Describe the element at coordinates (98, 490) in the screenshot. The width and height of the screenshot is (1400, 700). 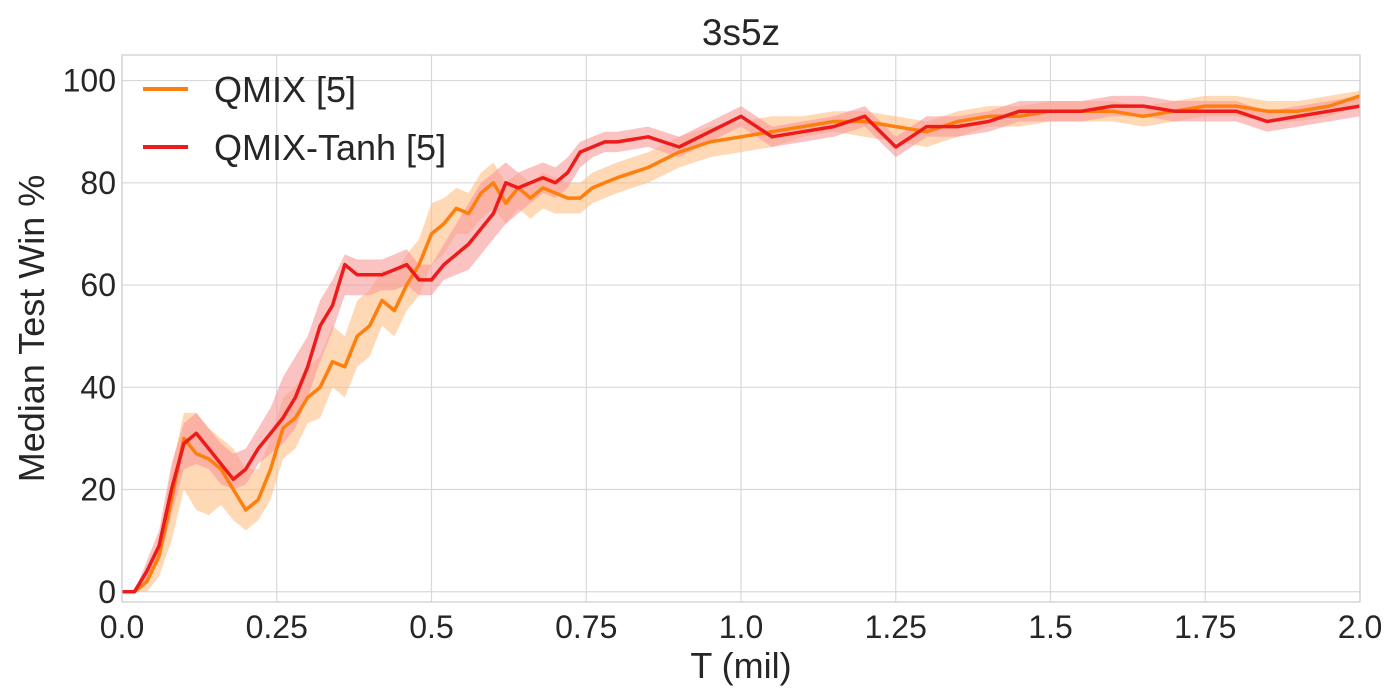
I see `y-tick-label: 20` at that location.